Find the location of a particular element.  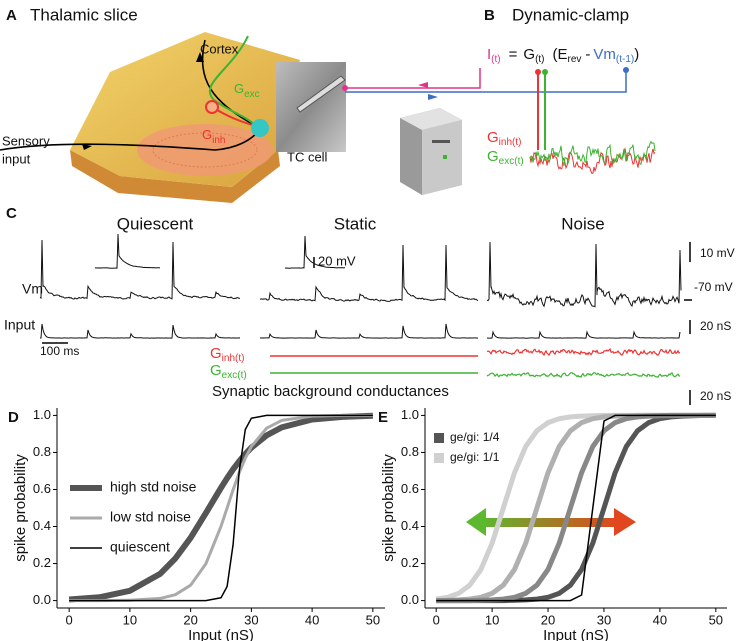

eq-g: G is located at coordinates (529, 54).